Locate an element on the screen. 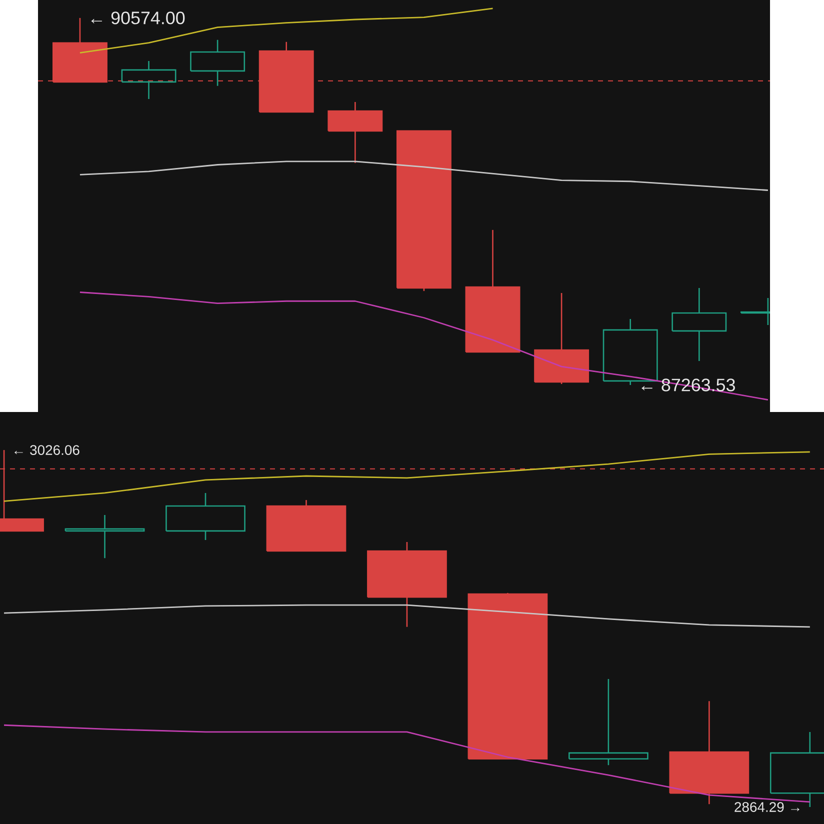 The image size is (824, 824). annotation: ← 90574.00 is located at coordinates (138, 18).